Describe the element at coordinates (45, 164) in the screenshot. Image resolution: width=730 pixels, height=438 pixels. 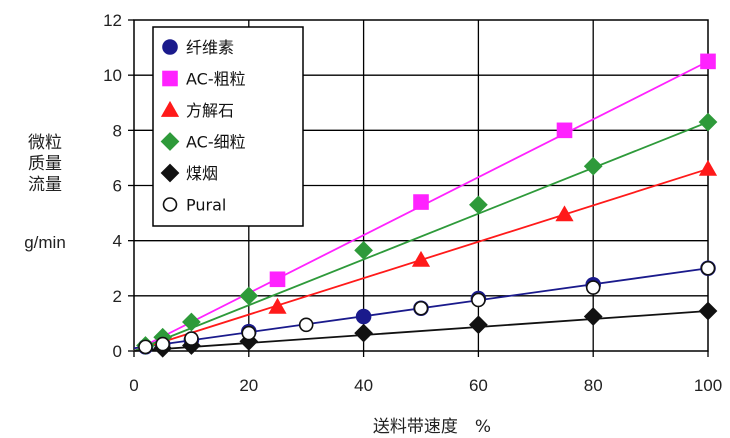
I see `y-axis-label-line-2: 质量` at that location.